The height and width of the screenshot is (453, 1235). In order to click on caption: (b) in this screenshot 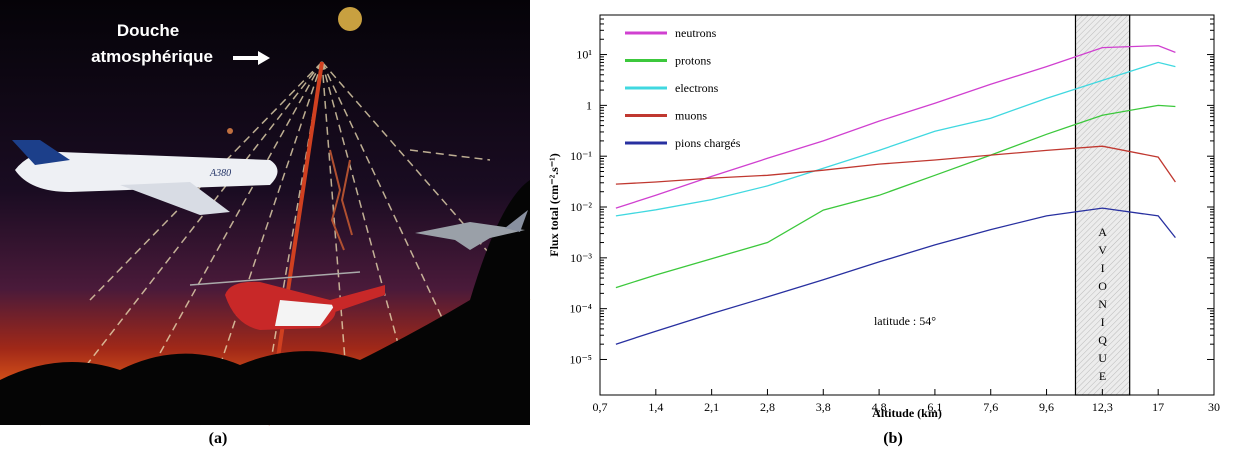, I will do `click(893, 438)`.